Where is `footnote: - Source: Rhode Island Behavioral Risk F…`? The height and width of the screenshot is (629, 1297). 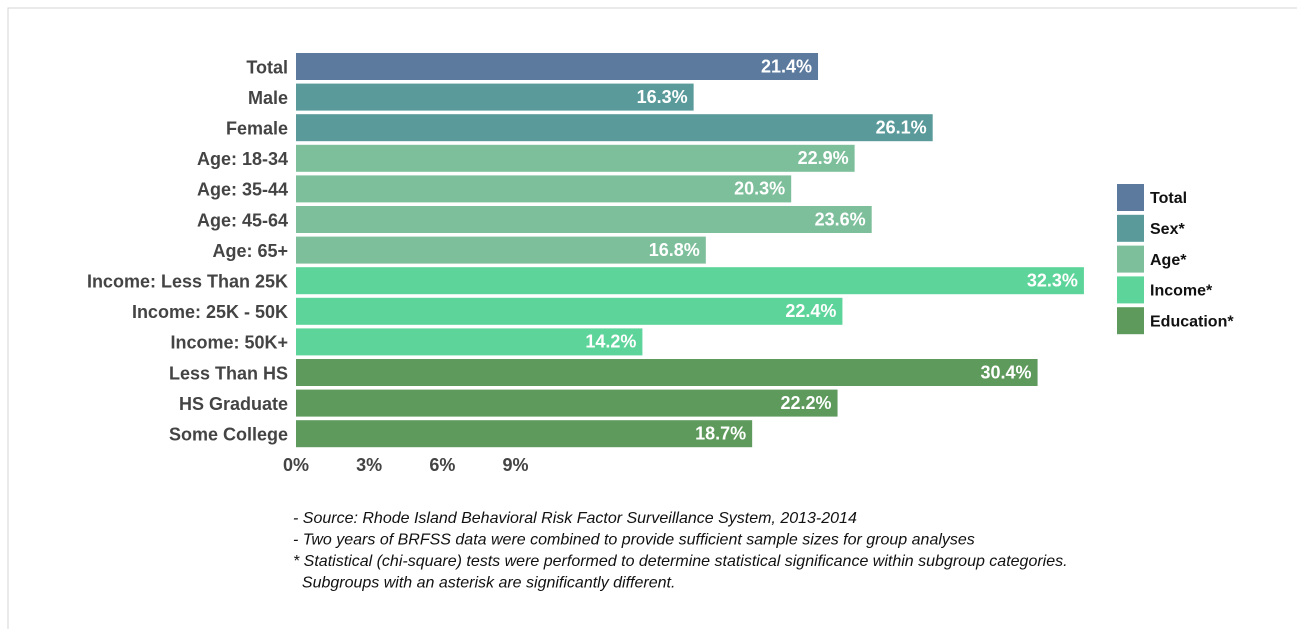
footnote: - Source: Rhode Island Behavioral Risk F… is located at coordinates (575, 518).